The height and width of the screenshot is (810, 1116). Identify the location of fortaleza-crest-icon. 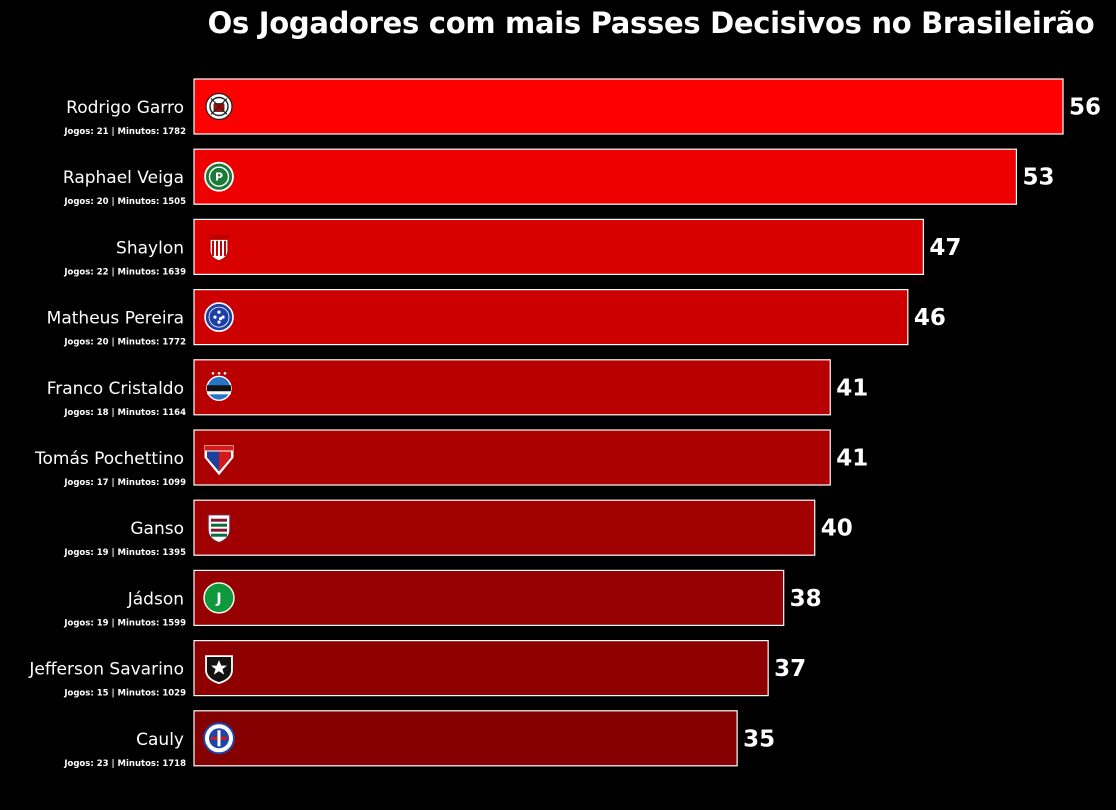
(219, 460).